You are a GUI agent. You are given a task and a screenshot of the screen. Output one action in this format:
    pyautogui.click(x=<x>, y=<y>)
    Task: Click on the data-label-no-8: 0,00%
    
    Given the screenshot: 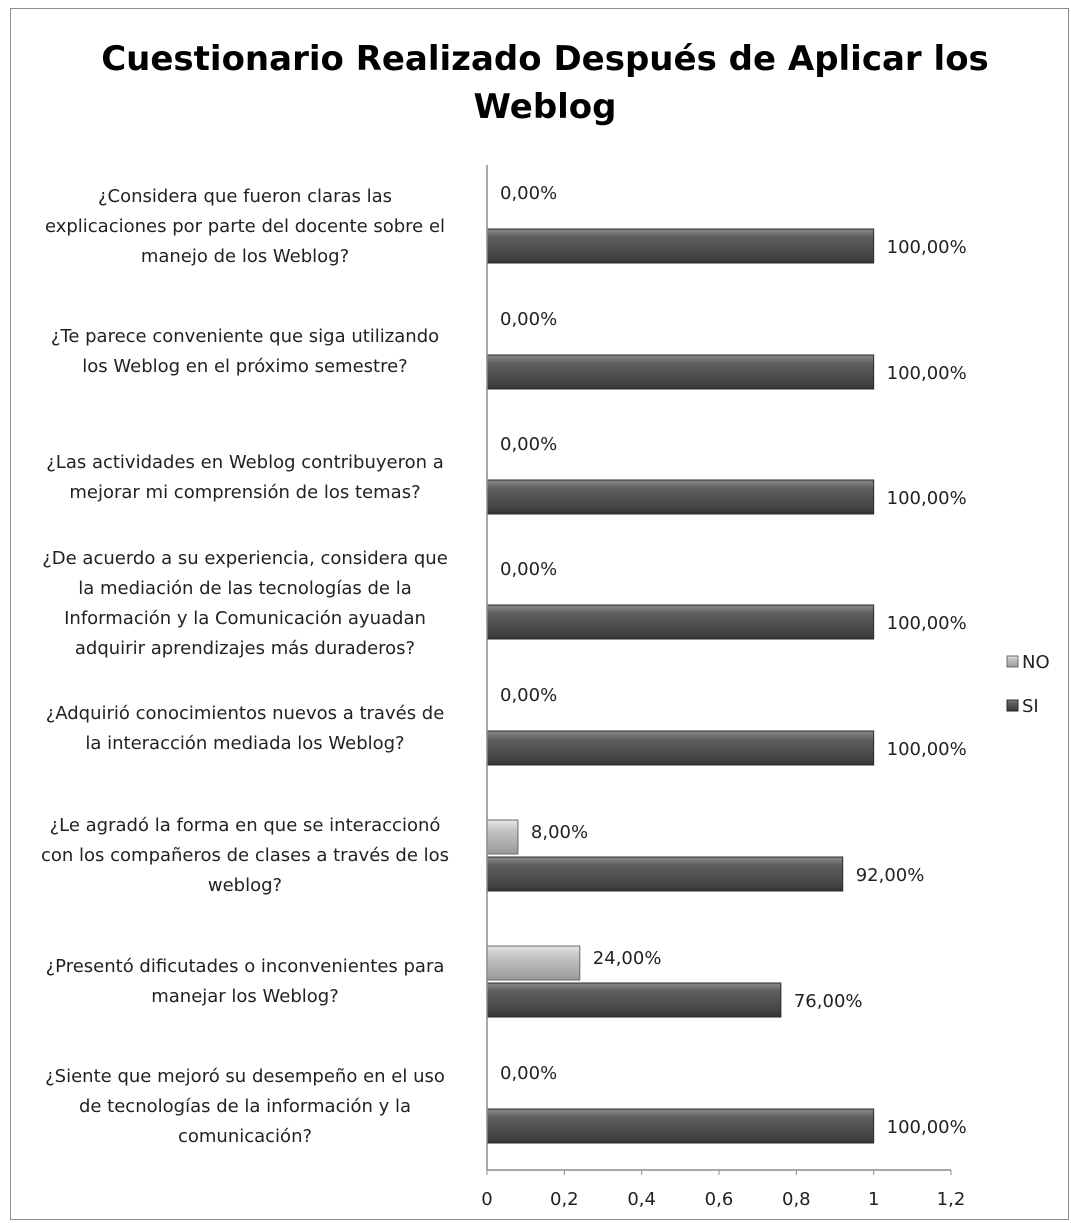 What is the action you would take?
    pyautogui.click(x=528, y=1073)
    